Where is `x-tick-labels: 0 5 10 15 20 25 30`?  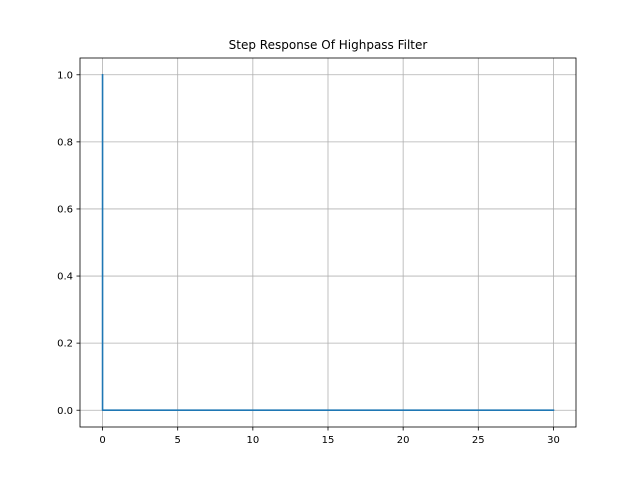
x-tick-labels: 0 5 10 15 20 25 30 is located at coordinates (329, 440).